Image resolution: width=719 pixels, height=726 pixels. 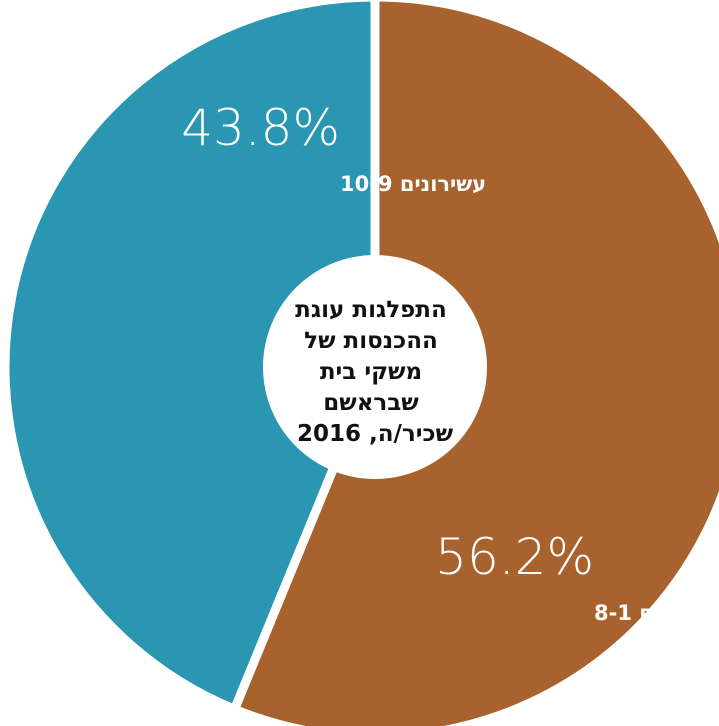 I want to click on slice-category-label: עשירונים 8-1, so click(x=656, y=613).